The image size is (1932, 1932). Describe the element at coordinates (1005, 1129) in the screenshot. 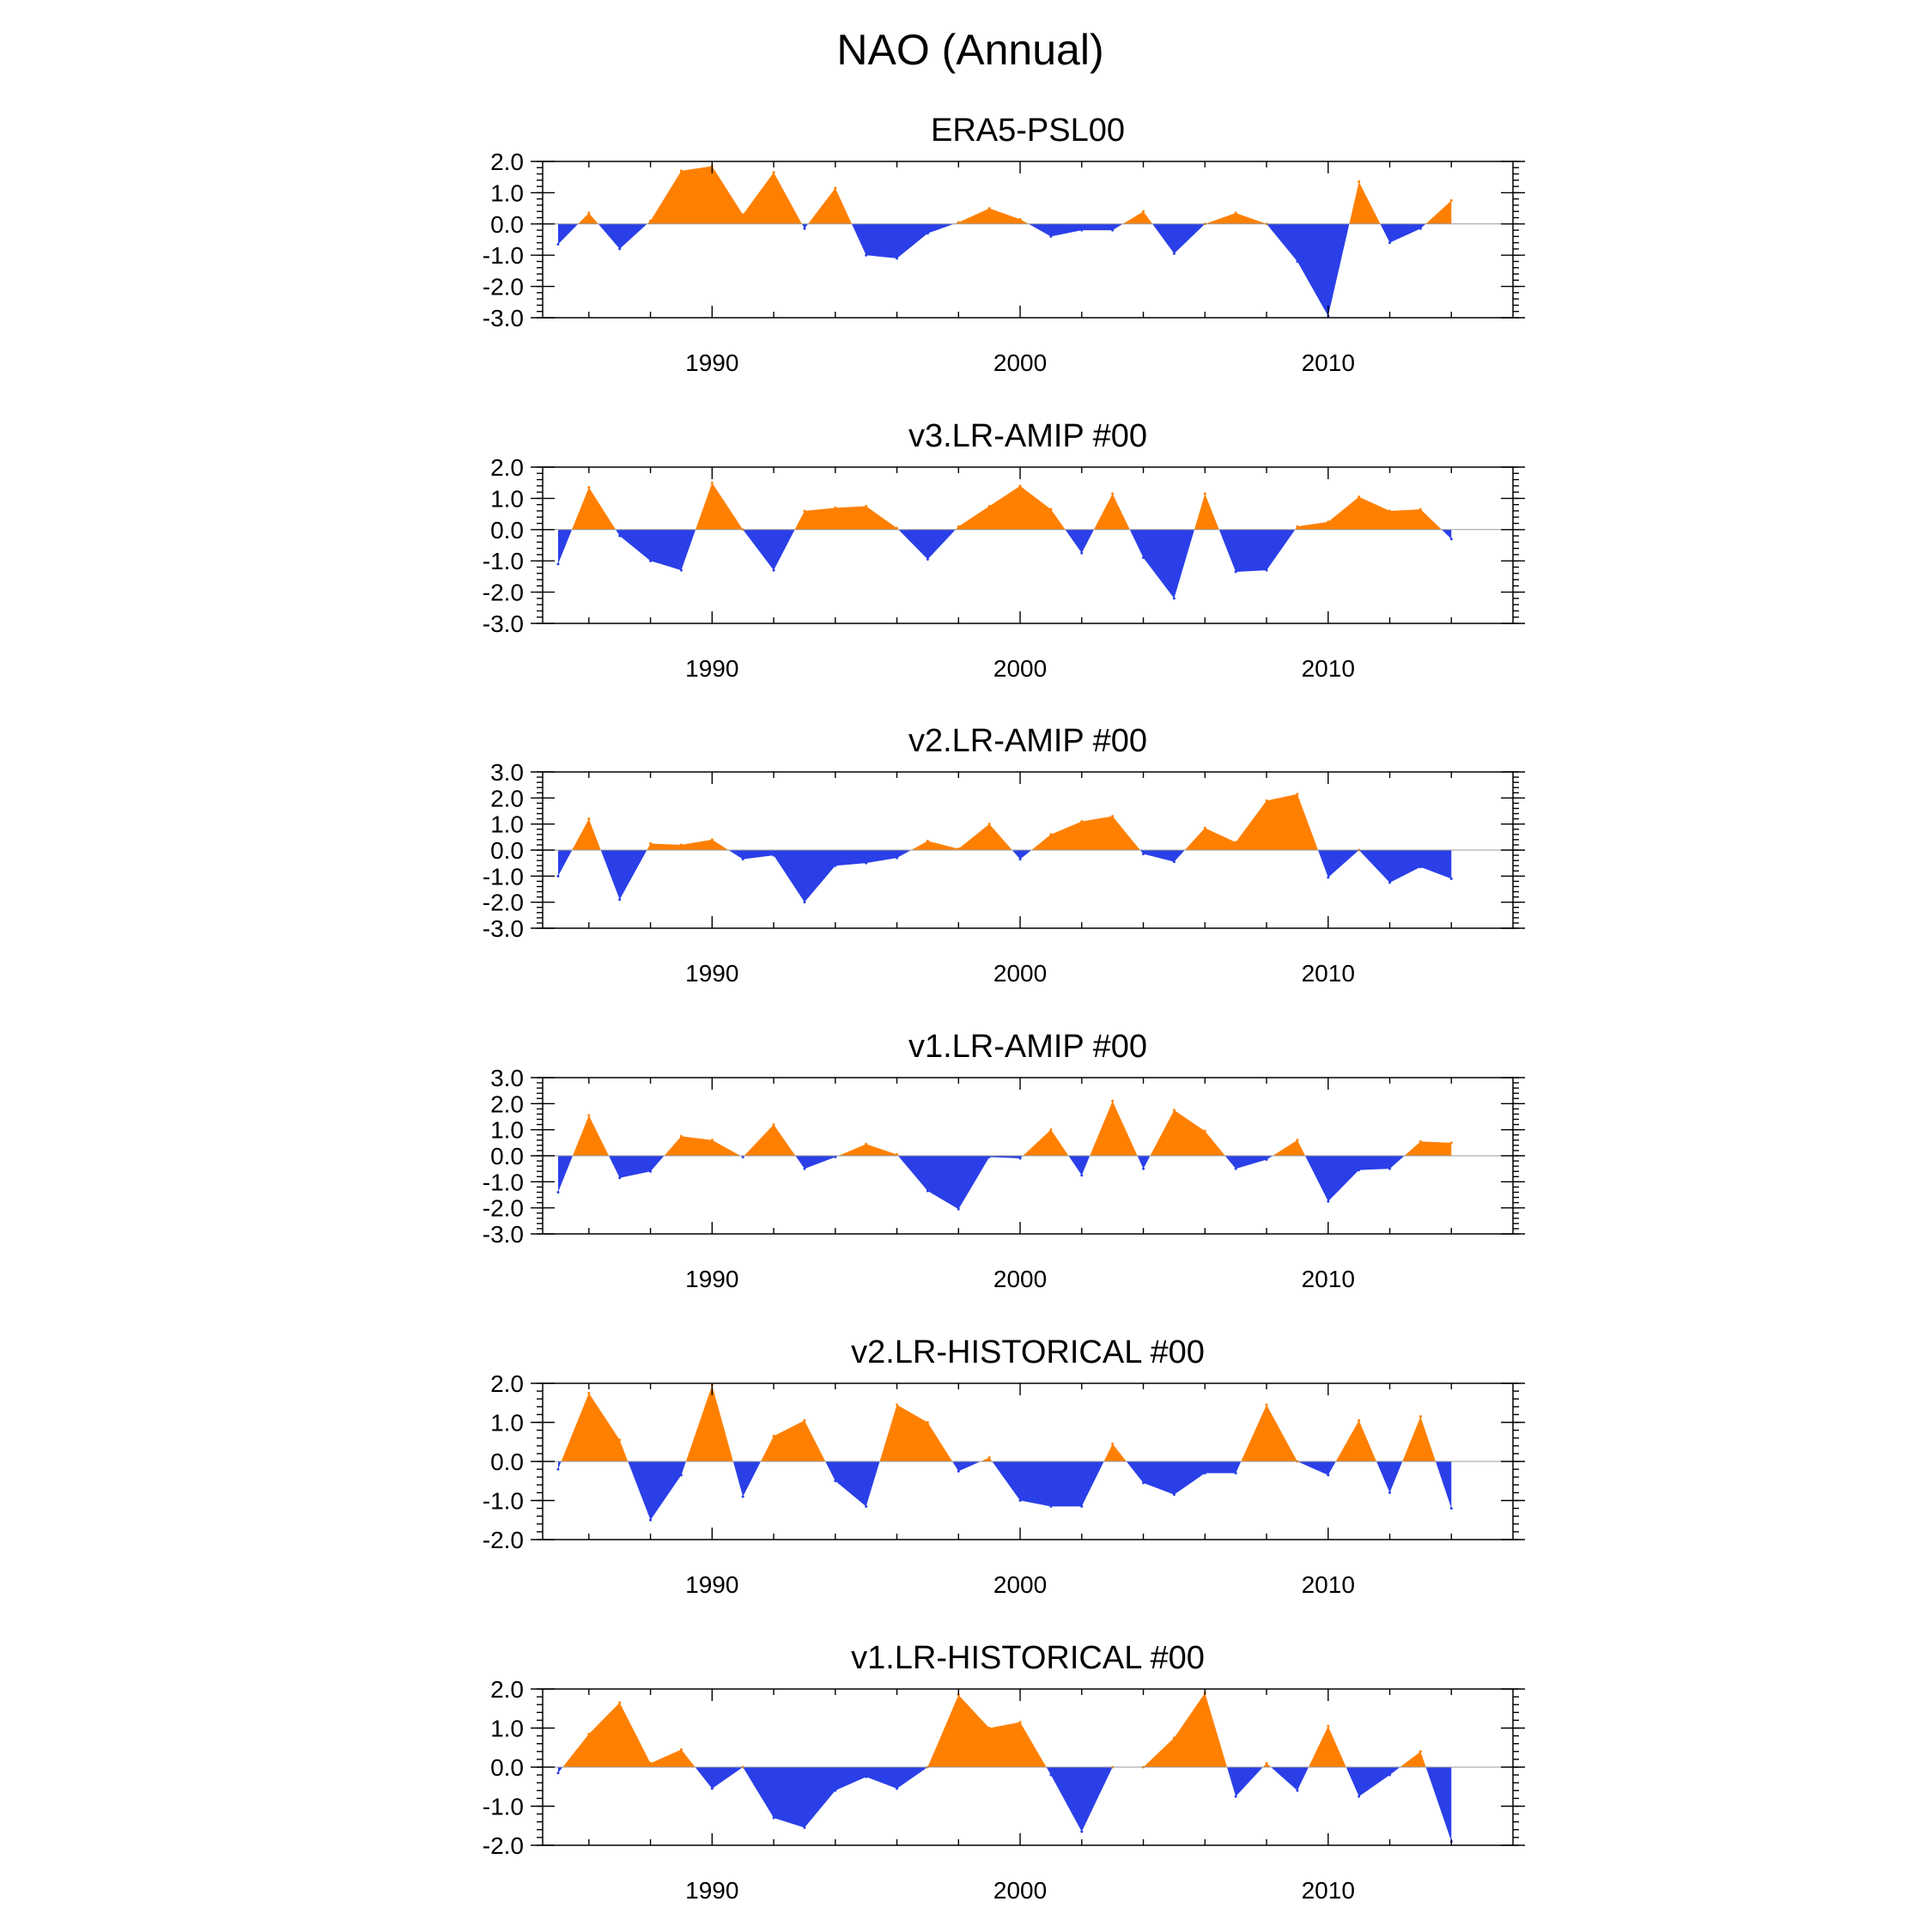

I see `positive-anomaly-area` at that location.